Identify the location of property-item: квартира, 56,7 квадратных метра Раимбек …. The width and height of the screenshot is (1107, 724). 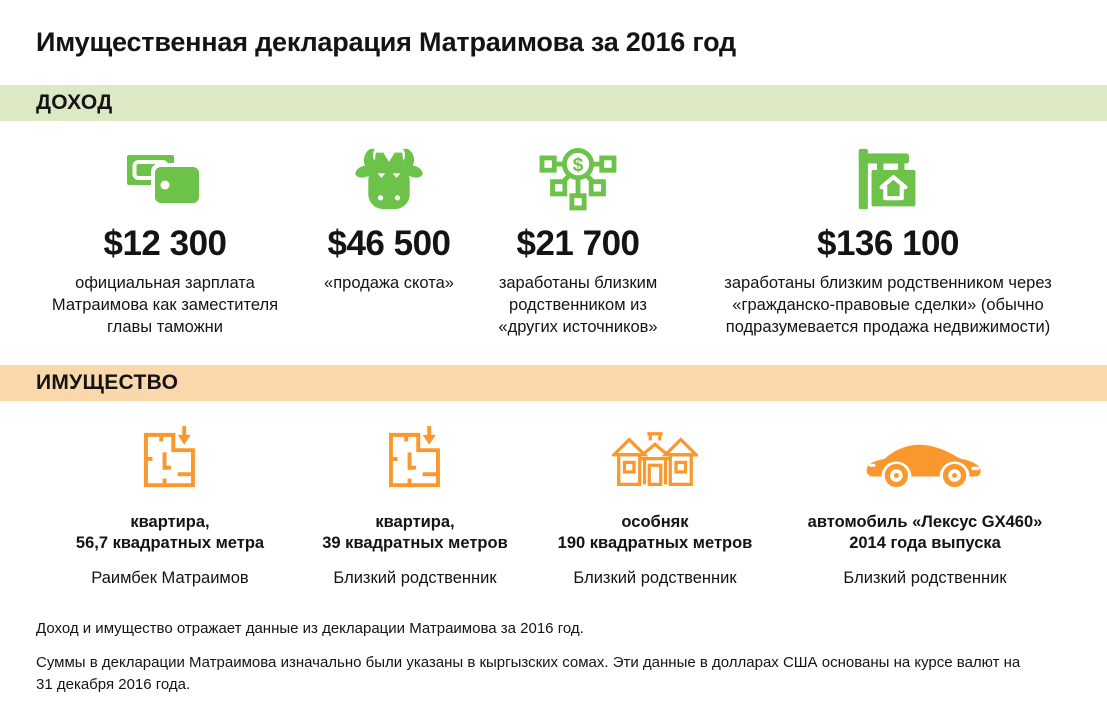
(170, 503).